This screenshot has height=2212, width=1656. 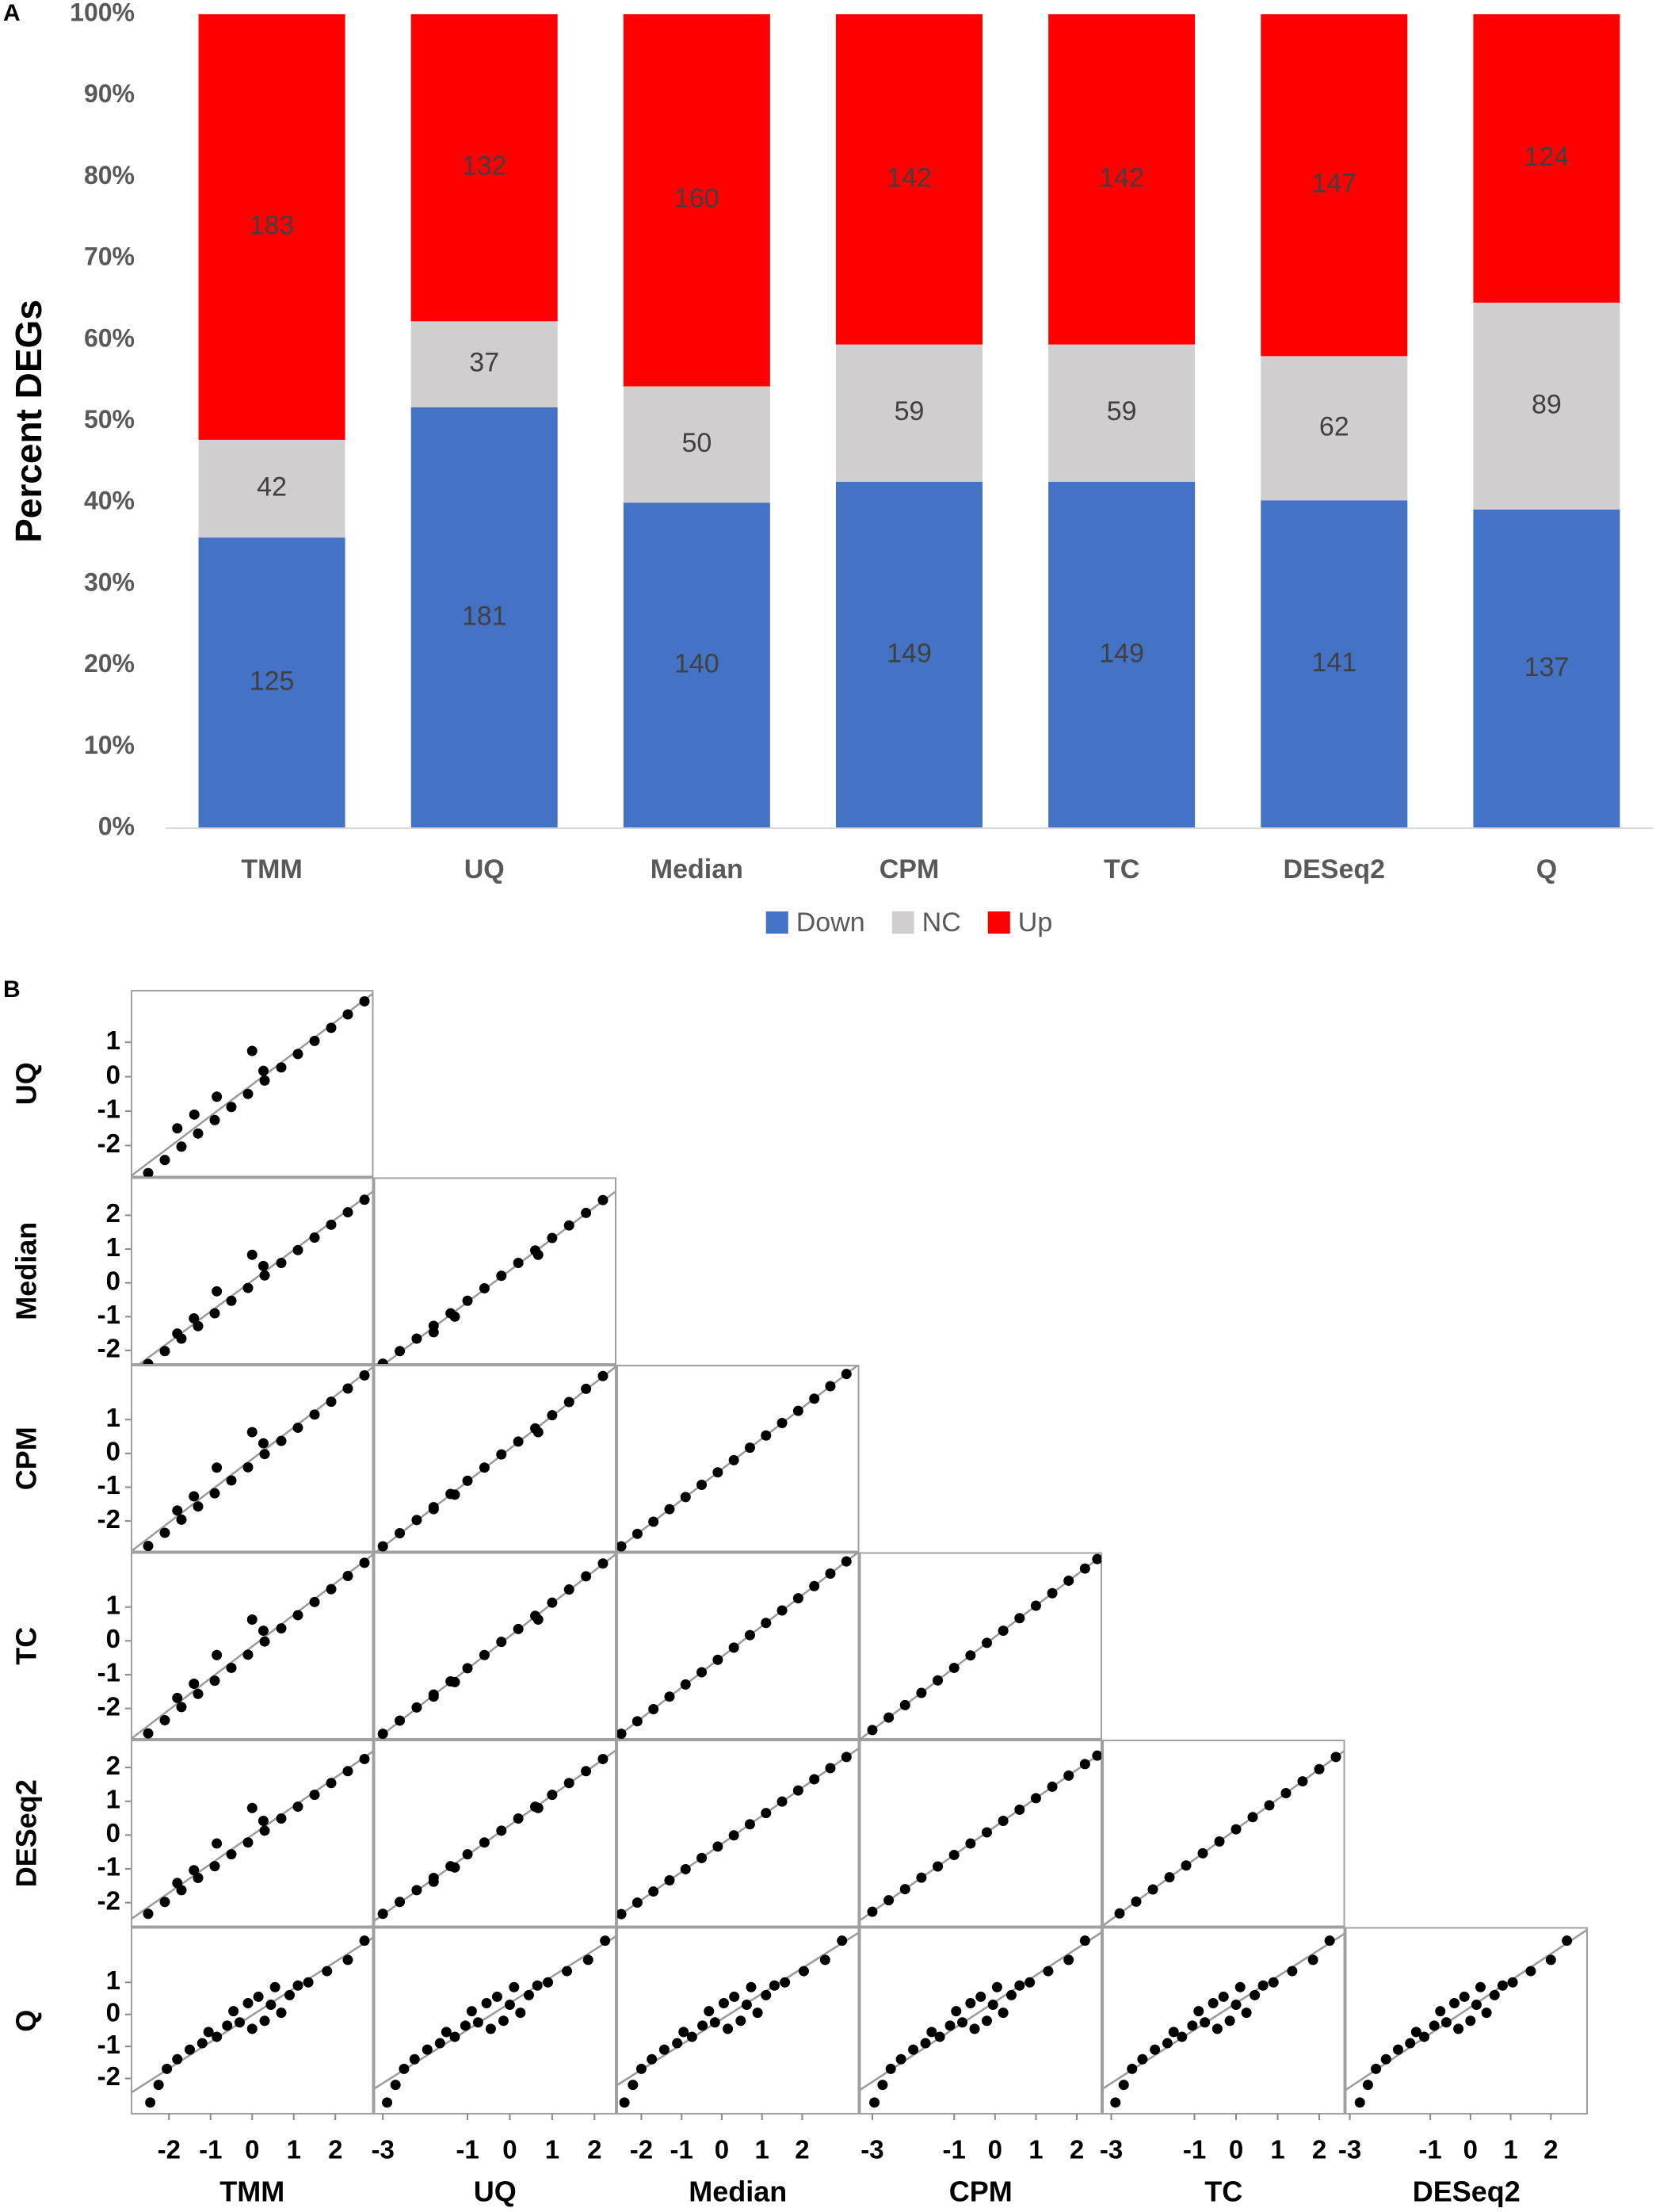 I want to click on panel-label: B, so click(x=12, y=989).